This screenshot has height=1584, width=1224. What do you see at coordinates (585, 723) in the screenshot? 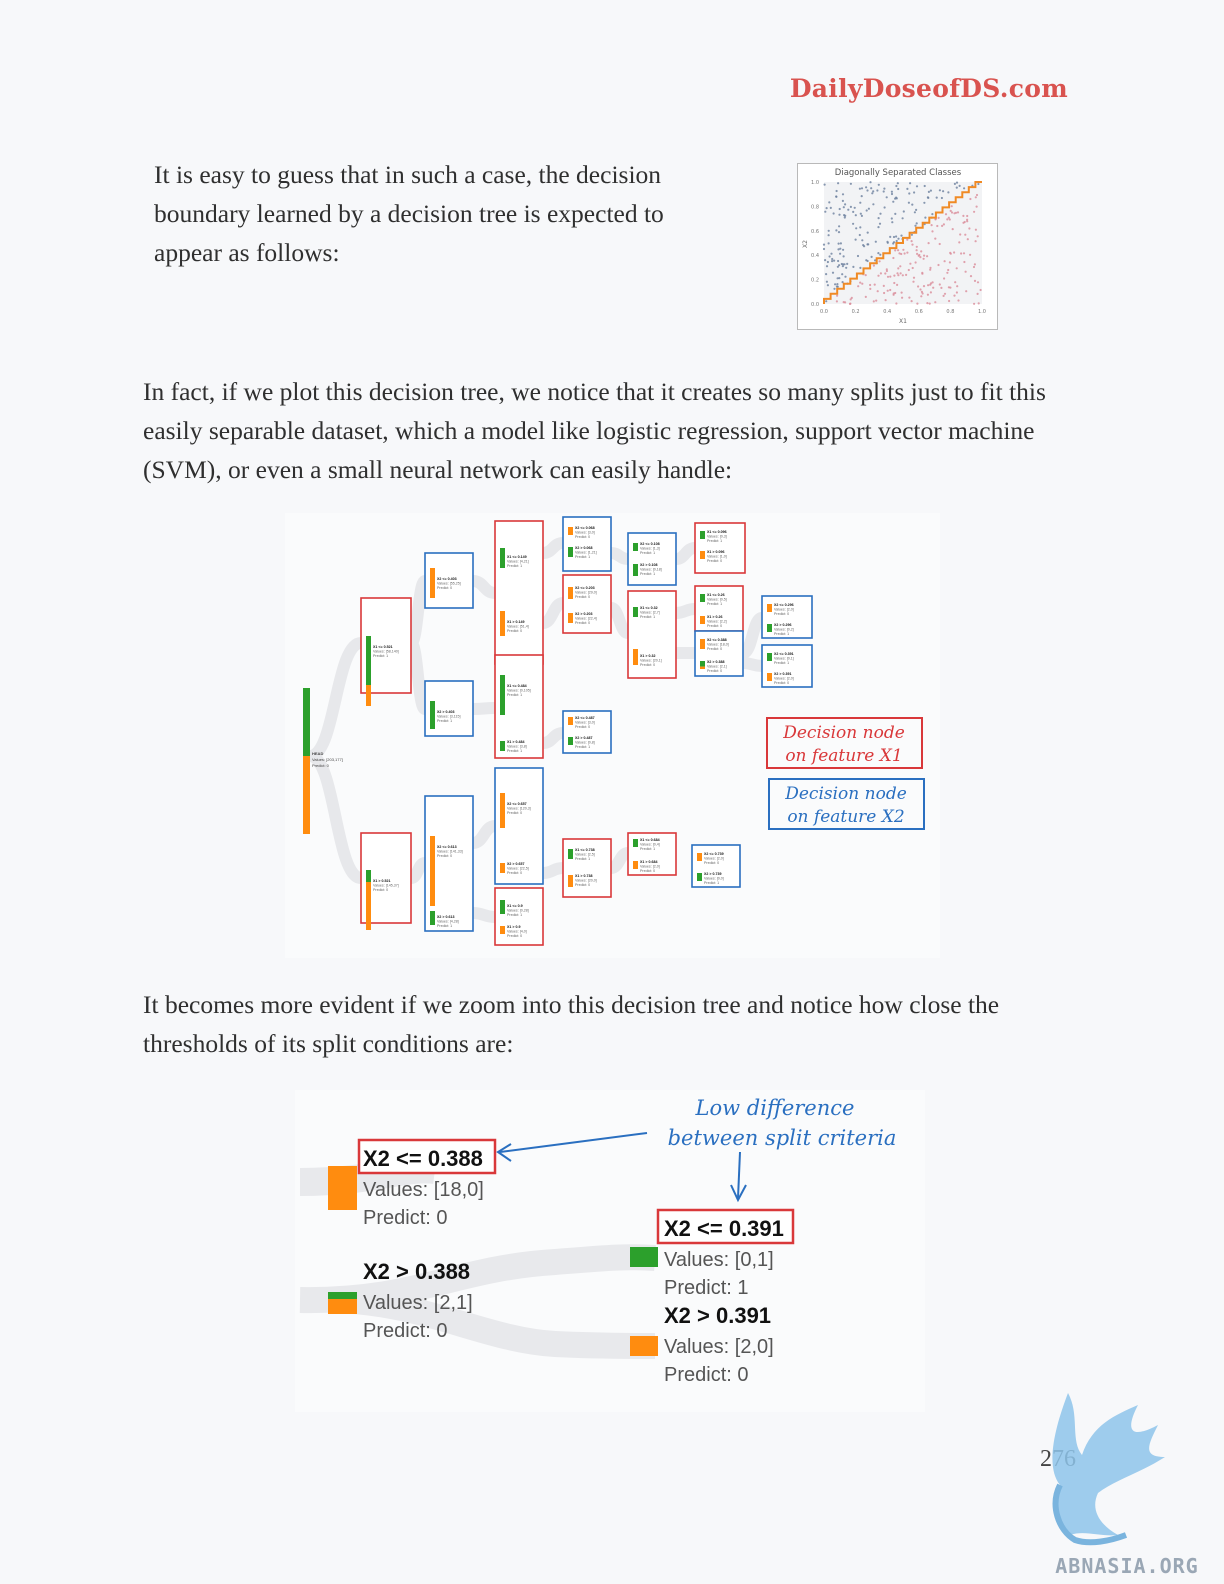
I see `node-text: Values: [3,0]` at bounding box center [585, 723].